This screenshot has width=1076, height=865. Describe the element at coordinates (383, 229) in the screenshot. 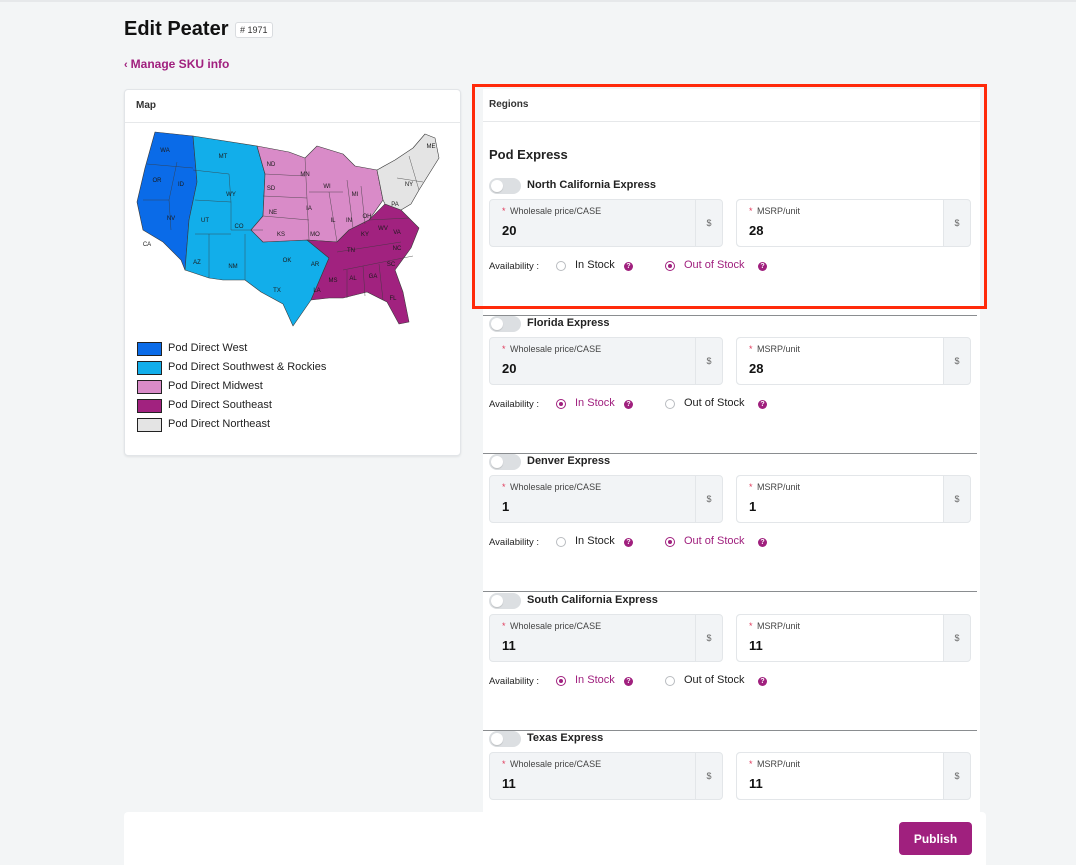

I see `state-label: WV` at that location.